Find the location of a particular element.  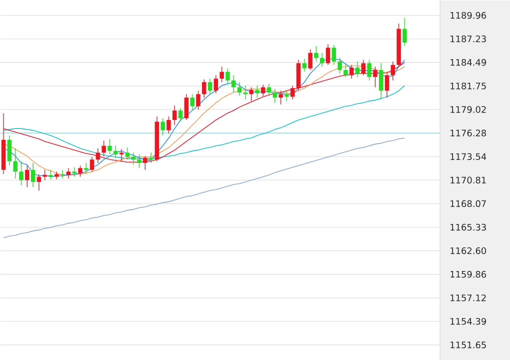

y-tick-label: 1165.33 is located at coordinates (468, 227).